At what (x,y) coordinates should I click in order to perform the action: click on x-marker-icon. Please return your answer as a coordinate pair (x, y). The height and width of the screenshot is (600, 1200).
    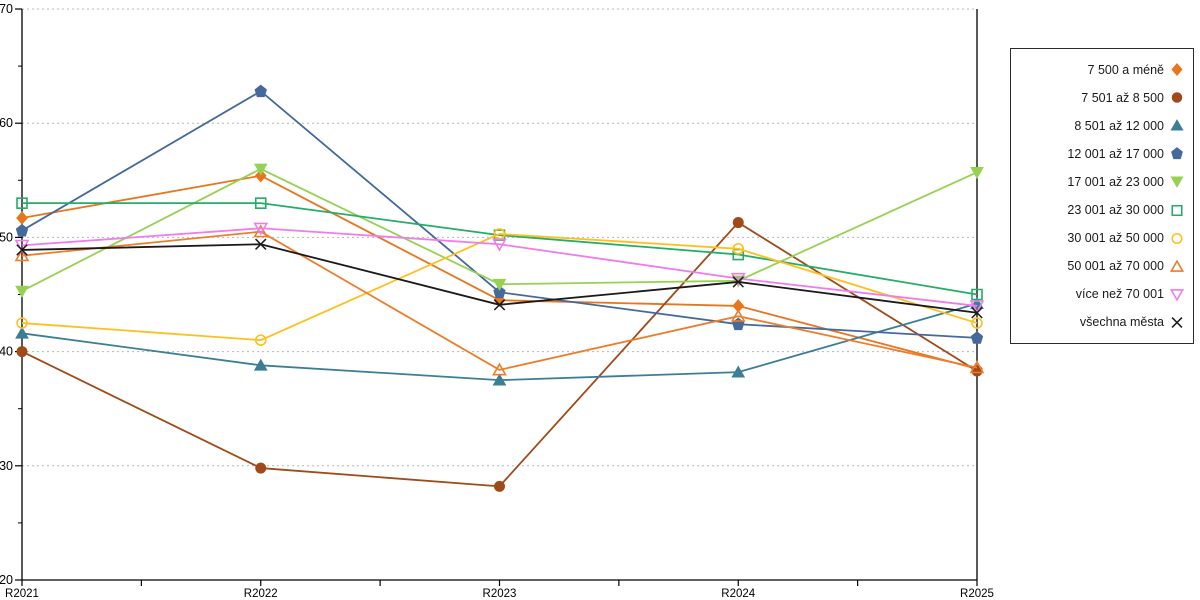
    Looking at the image, I should click on (1177, 322).